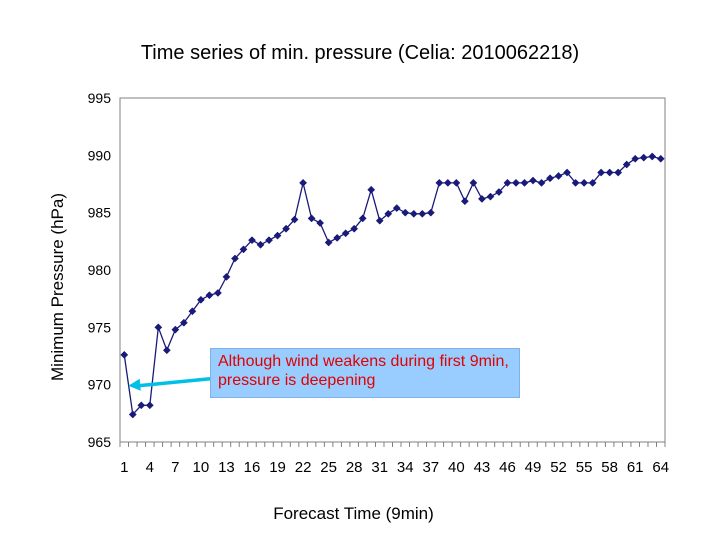 The width and height of the screenshot is (720, 540). What do you see at coordinates (353, 513) in the screenshot?
I see `x-axis-label: Forecast Time (9min)` at bounding box center [353, 513].